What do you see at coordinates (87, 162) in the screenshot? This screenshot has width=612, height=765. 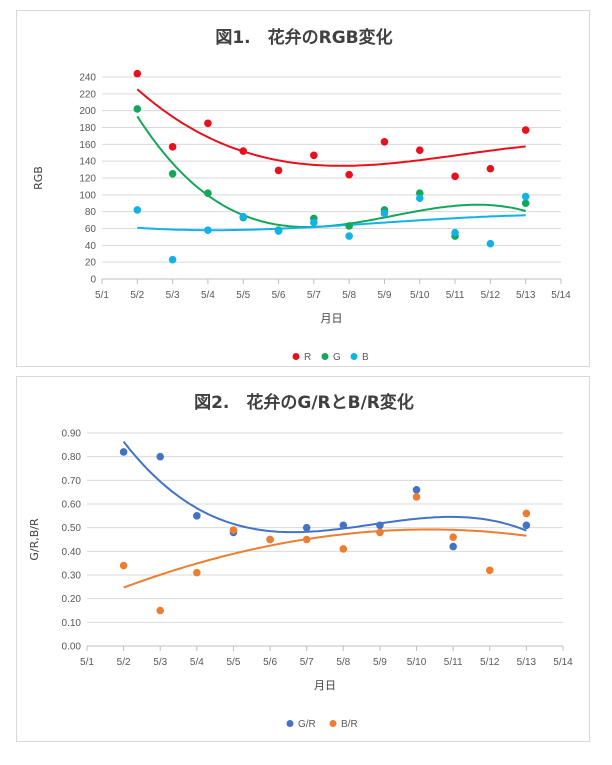 I see `y-tick-label: 140` at bounding box center [87, 162].